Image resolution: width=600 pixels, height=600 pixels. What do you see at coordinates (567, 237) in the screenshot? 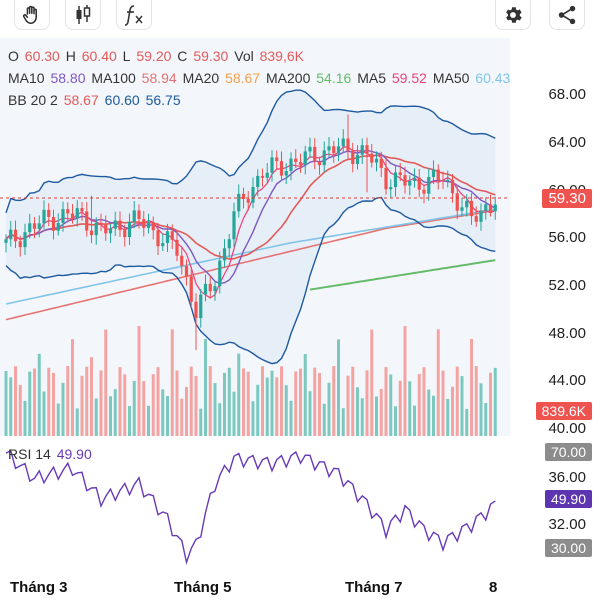
I see `price-axis-tick: 56.00` at bounding box center [567, 237].